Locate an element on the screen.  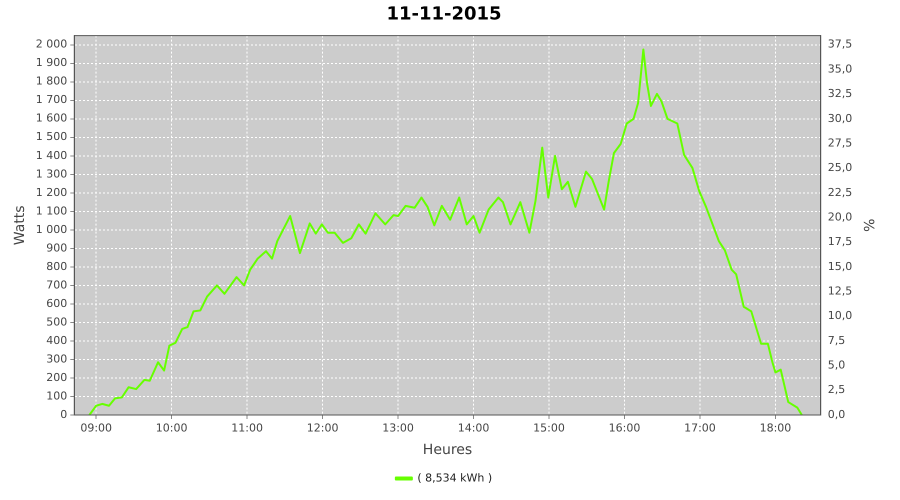
y-tick-label: 200 is located at coordinates (57, 377).